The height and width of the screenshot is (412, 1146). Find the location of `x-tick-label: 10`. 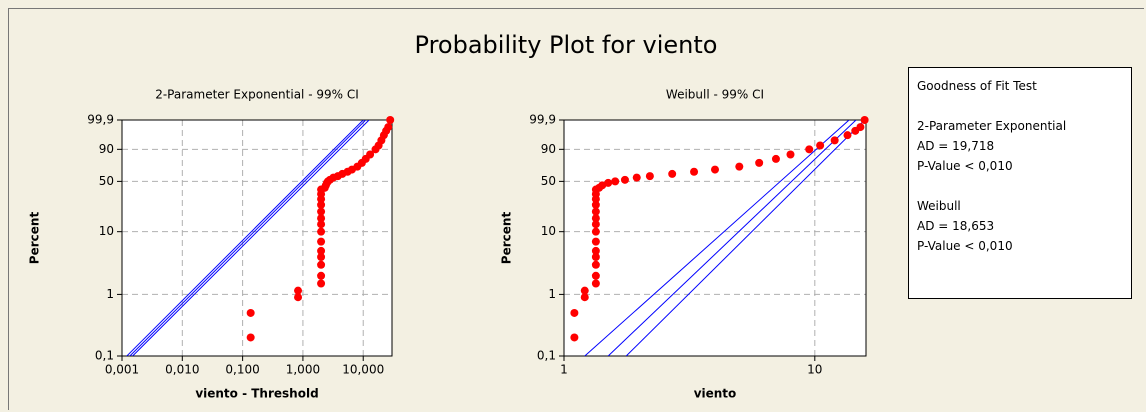

x-tick-label: 10 is located at coordinates (814, 370).